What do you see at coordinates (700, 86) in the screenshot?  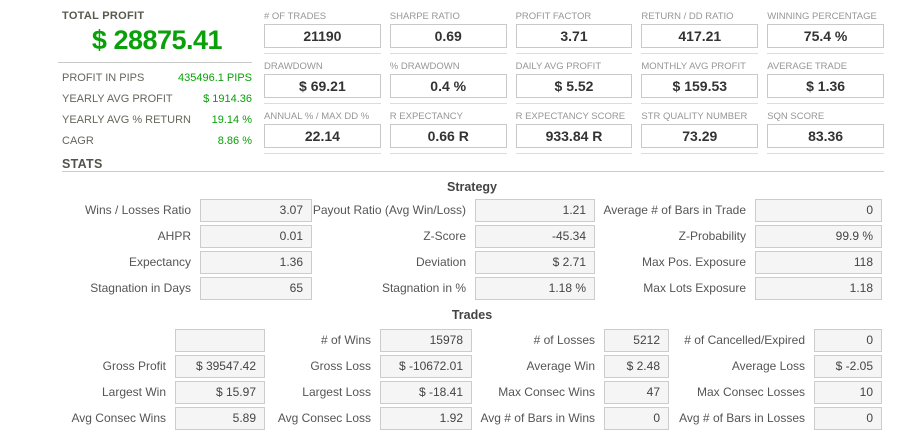 I see `metric-value: $ 159.53` at bounding box center [700, 86].